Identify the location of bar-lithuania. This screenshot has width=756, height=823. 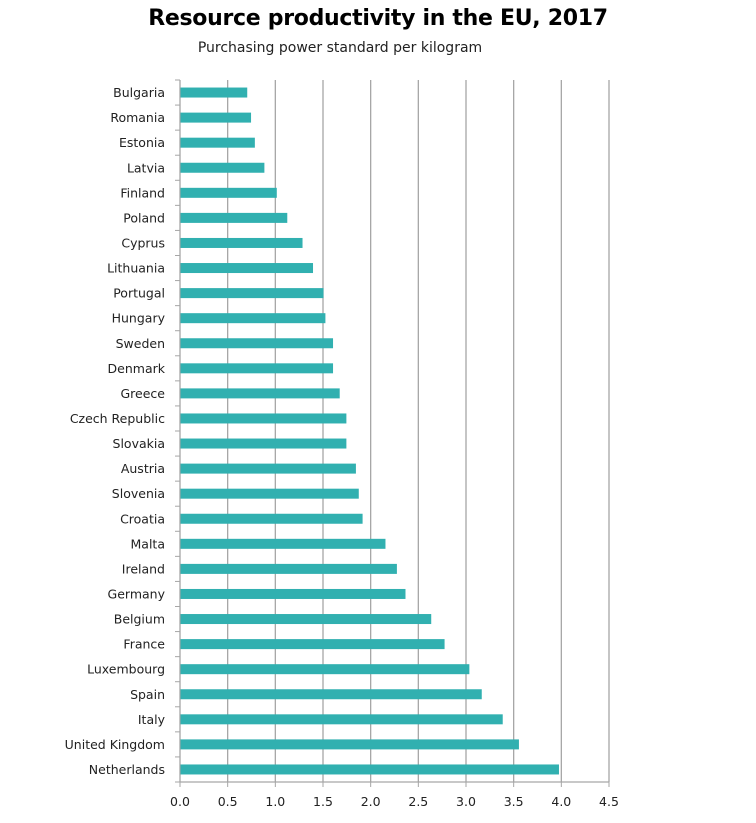
(247, 268).